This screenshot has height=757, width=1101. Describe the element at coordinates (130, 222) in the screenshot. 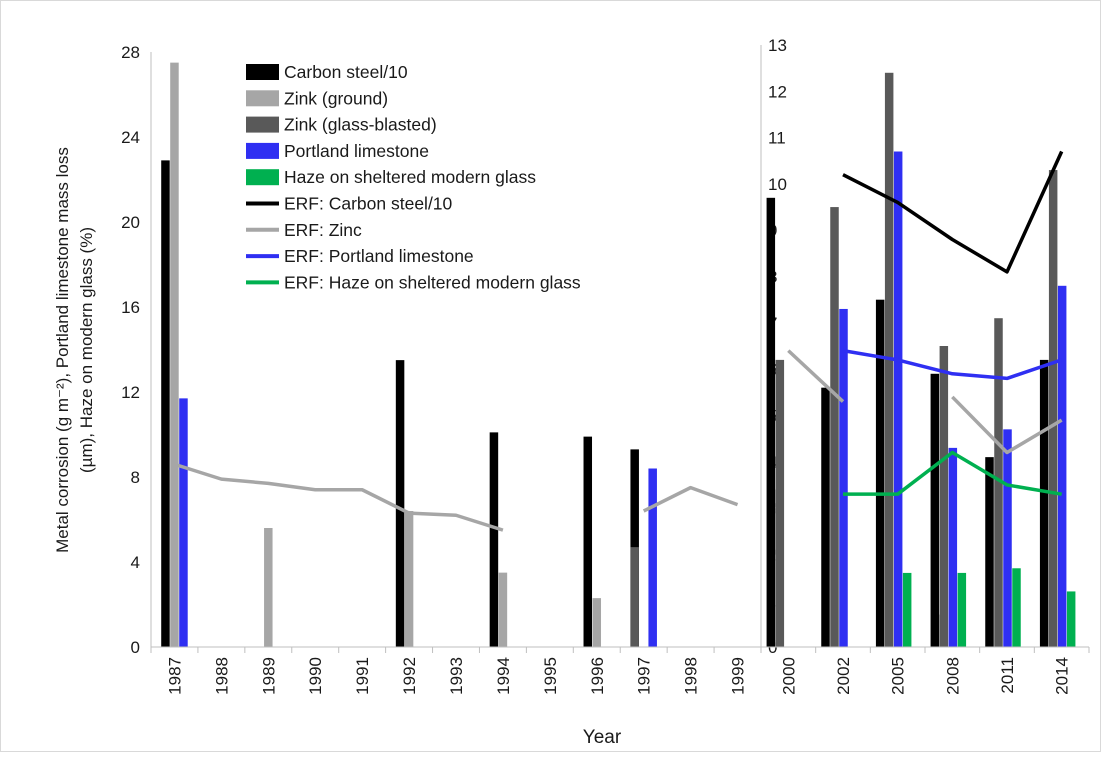

I see `y-tick-label: 20` at that location.